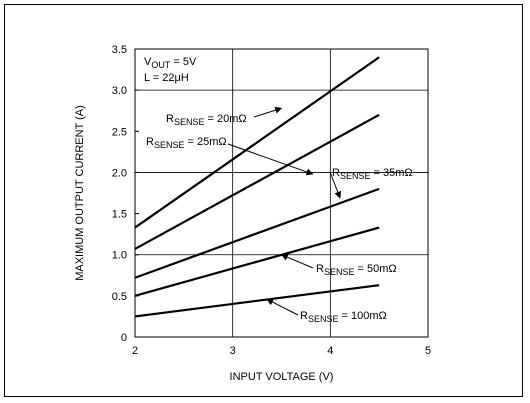  I want to click on series-label-4: RSENSE = 100mΩ, so click(343, 317).